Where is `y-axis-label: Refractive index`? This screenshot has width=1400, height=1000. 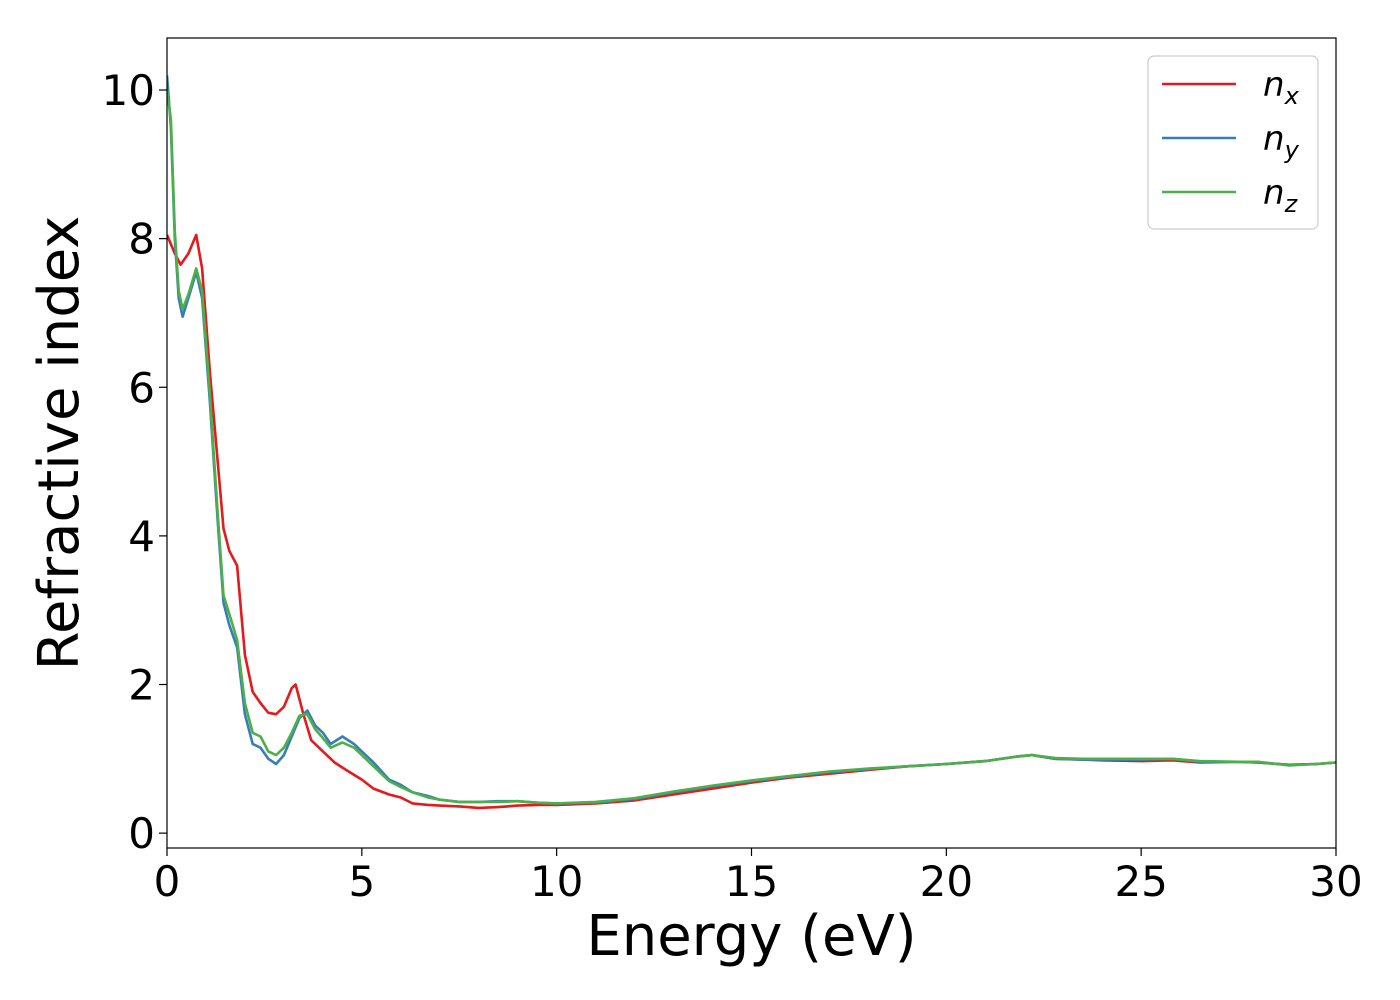 y-axis-label: Refractive index is located at coordinates (59, 443).